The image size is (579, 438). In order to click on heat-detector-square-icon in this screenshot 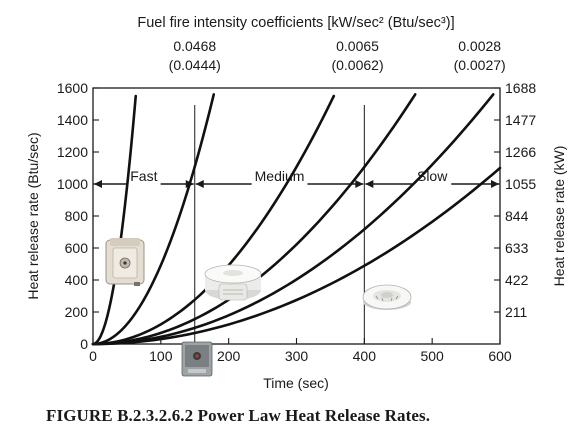, I will do `click(125, 262)`.